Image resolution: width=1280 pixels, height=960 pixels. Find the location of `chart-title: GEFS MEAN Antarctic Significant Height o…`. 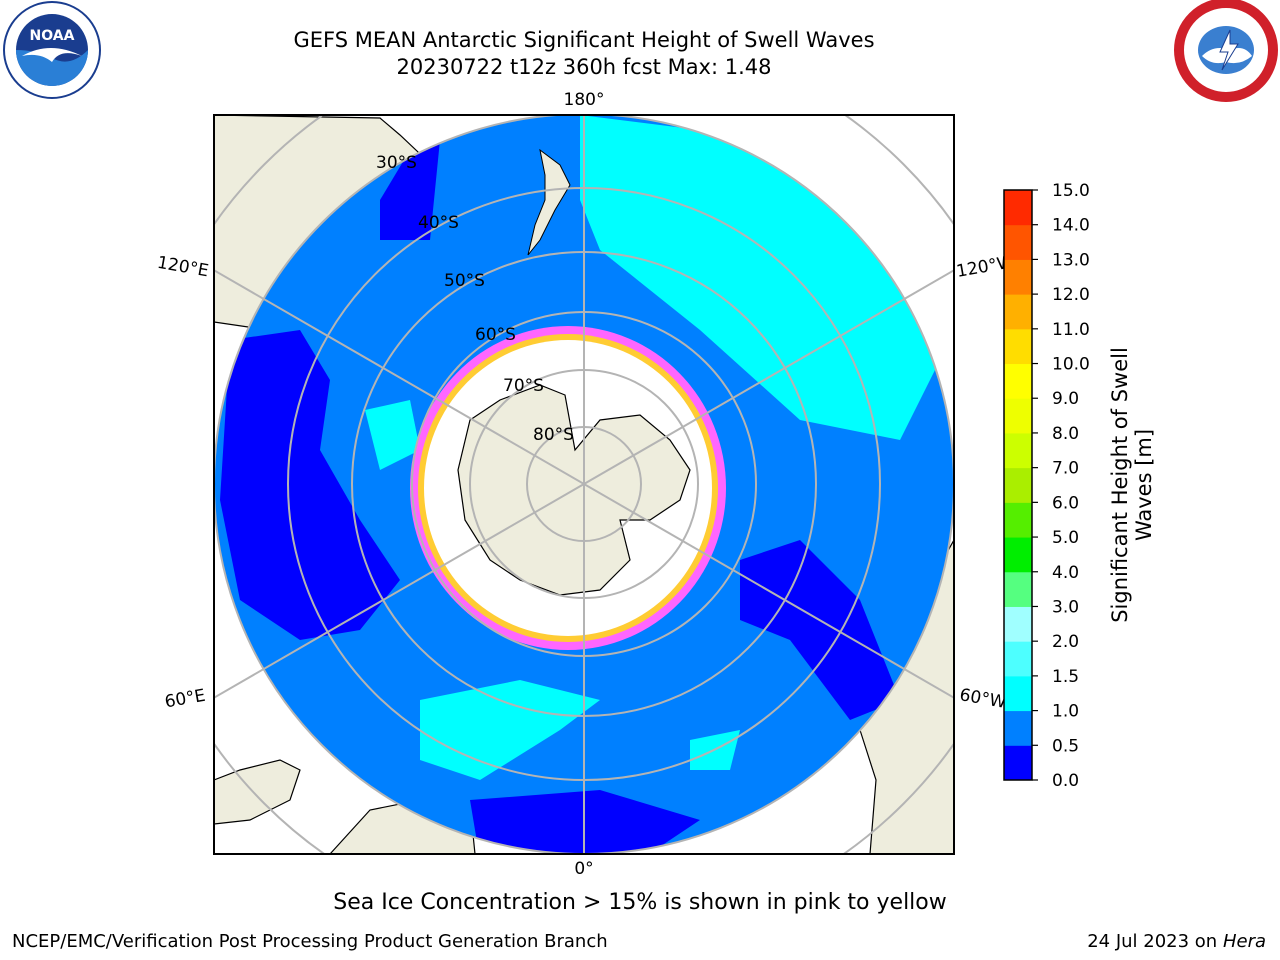

chart-title: GEFS MEAN Antarctic Significant Height o… is located at coordinates (584, 40).